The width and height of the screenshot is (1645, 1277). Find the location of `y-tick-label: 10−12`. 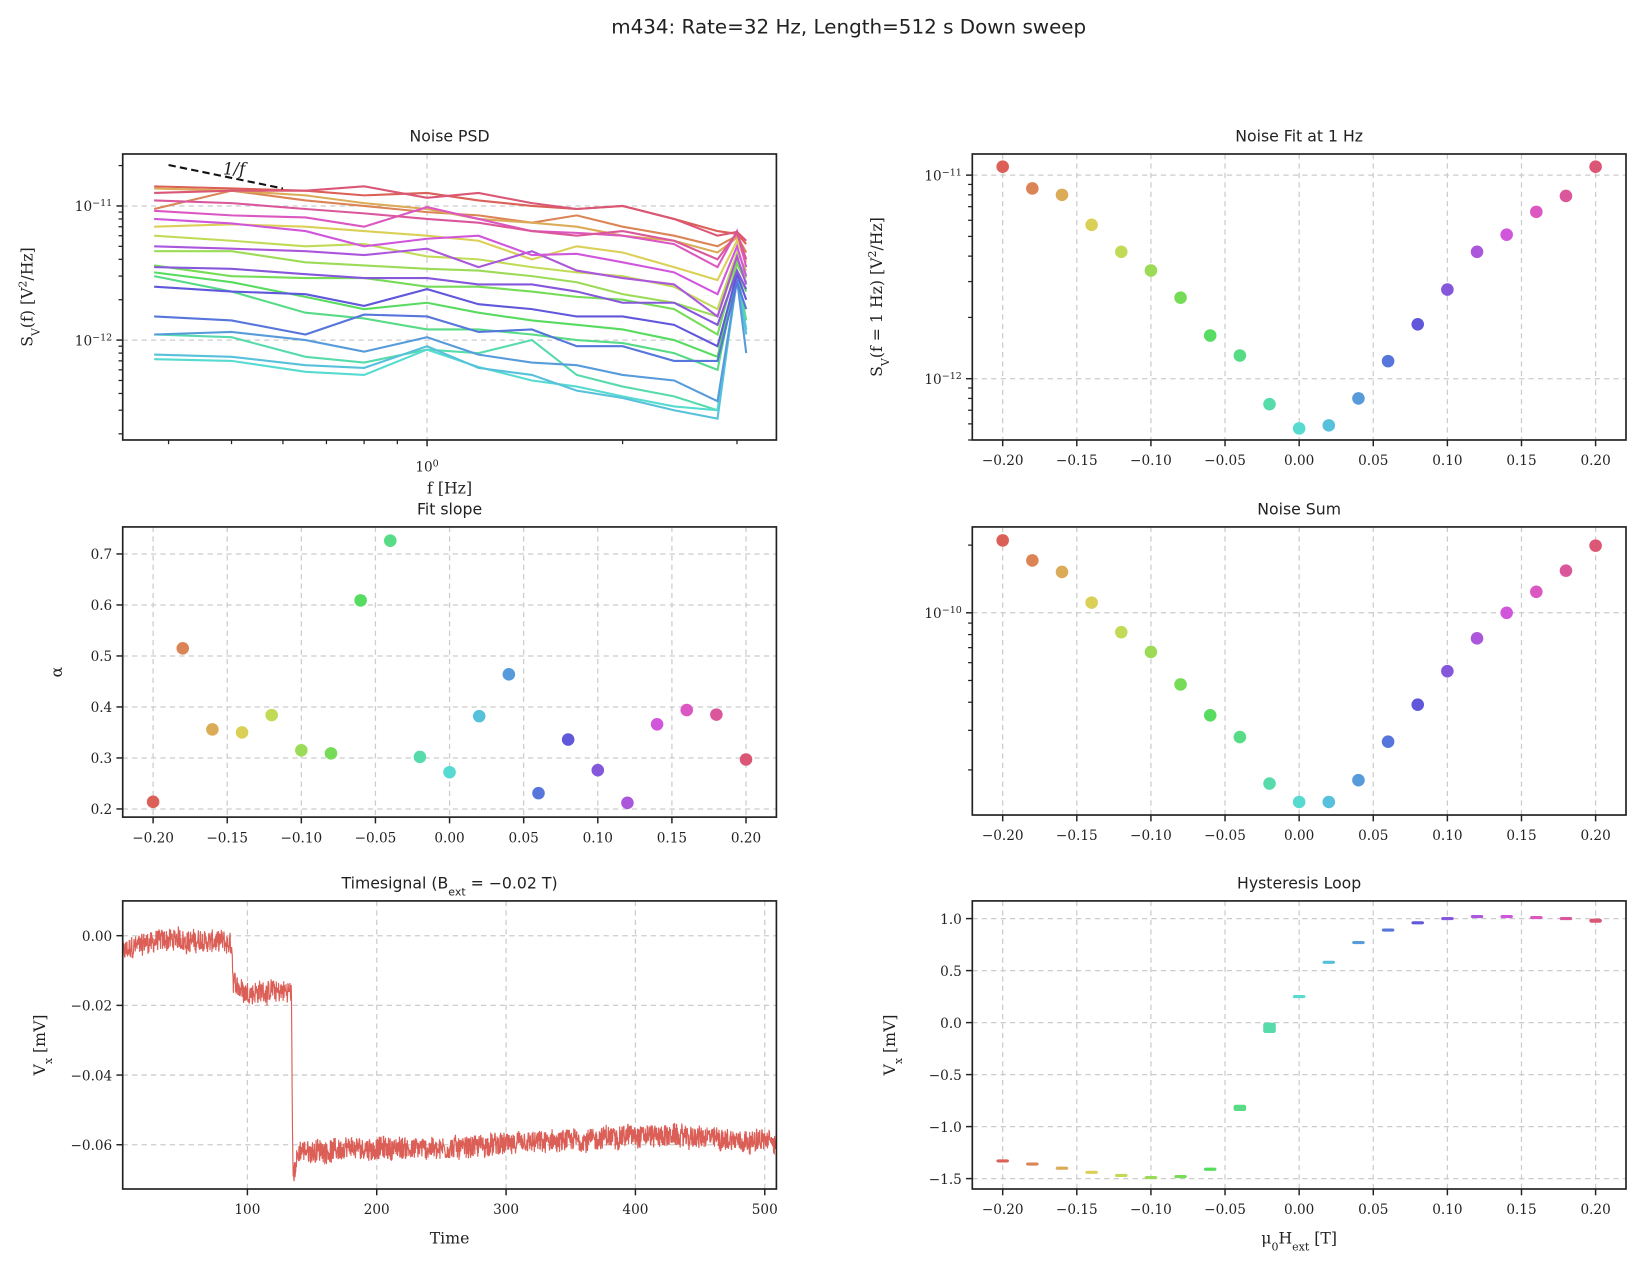

y-tick-label: 10−12 is located at coordinates (942, 379).